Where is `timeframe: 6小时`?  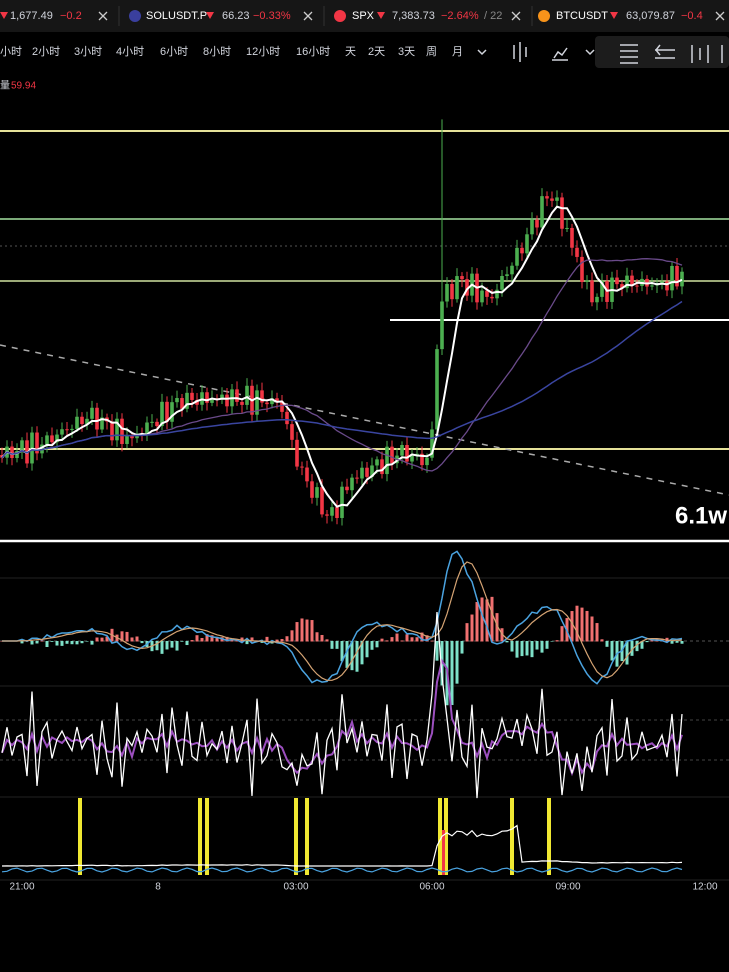 timeframe: 6小时 is located at coordinates (174, 51).